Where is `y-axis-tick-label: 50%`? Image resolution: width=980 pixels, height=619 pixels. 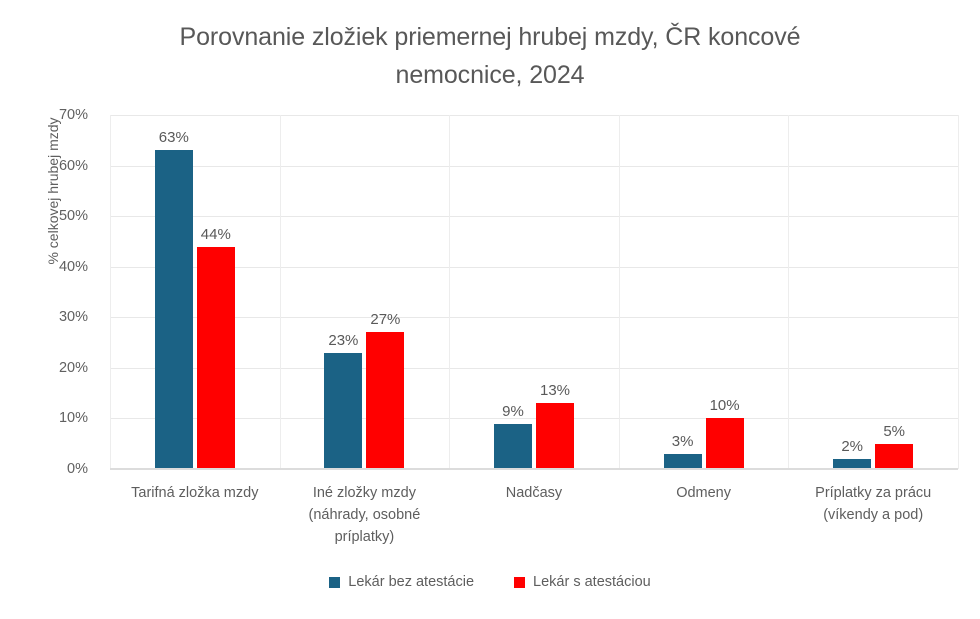 y-axis-tick-label: 50% is located at coordinates (73, 216).